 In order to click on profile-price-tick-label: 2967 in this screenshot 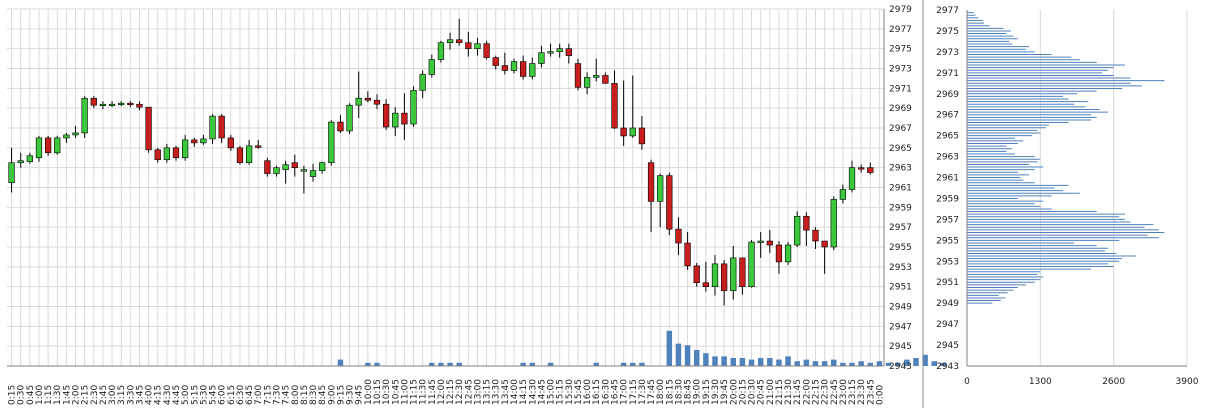, I will do `click(947, 116)`.